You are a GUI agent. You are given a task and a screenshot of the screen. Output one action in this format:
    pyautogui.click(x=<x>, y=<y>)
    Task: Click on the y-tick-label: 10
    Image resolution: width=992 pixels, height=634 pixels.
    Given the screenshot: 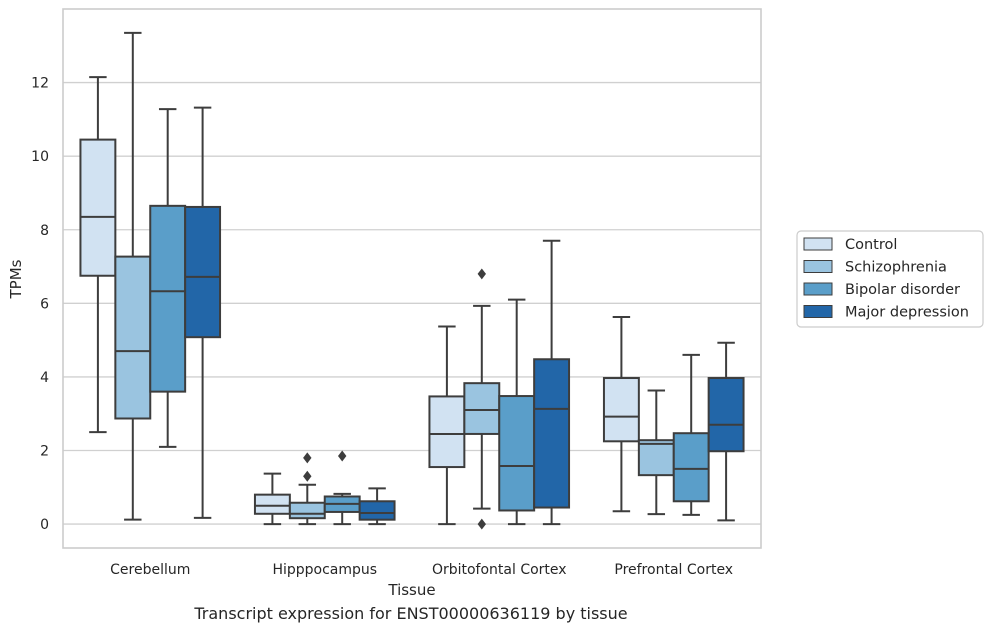 What is the action you would take?
    pyautogui.click(x=40, y=157)
    